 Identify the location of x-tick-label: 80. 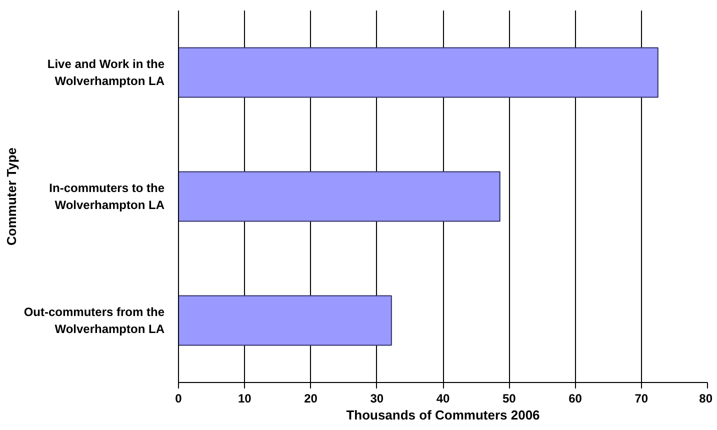
(706, 399).